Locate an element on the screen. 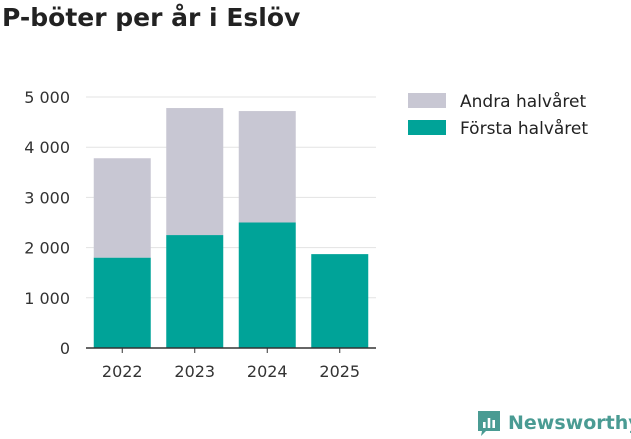 The image size is (631, 439). x-tick-label: 2025 is located at coordinates (339, 371).